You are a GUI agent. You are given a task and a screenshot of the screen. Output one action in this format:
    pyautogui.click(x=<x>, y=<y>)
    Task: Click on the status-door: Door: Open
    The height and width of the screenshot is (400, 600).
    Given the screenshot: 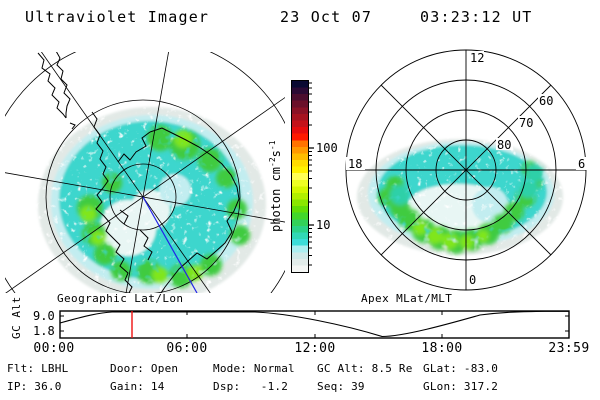 What is the action you would take?
    pyautogui.click(x=144, y=368)
    